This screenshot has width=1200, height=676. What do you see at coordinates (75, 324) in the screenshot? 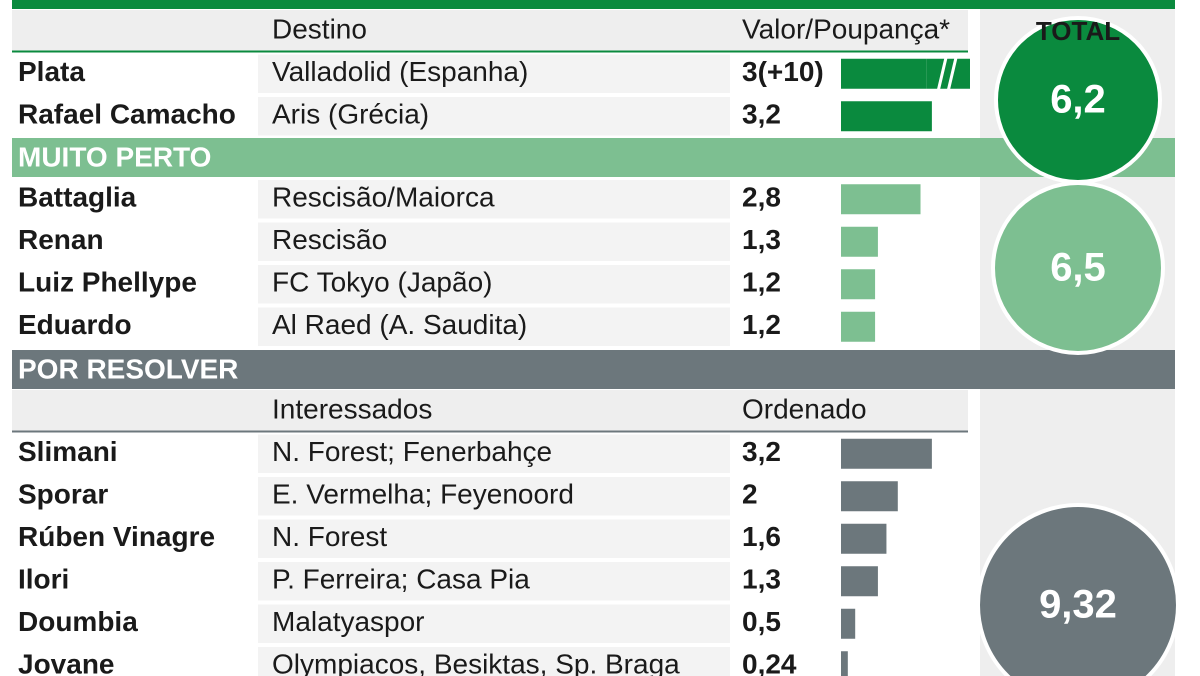
I see `row-name: Eduardo` at bounding box center [75, 324].